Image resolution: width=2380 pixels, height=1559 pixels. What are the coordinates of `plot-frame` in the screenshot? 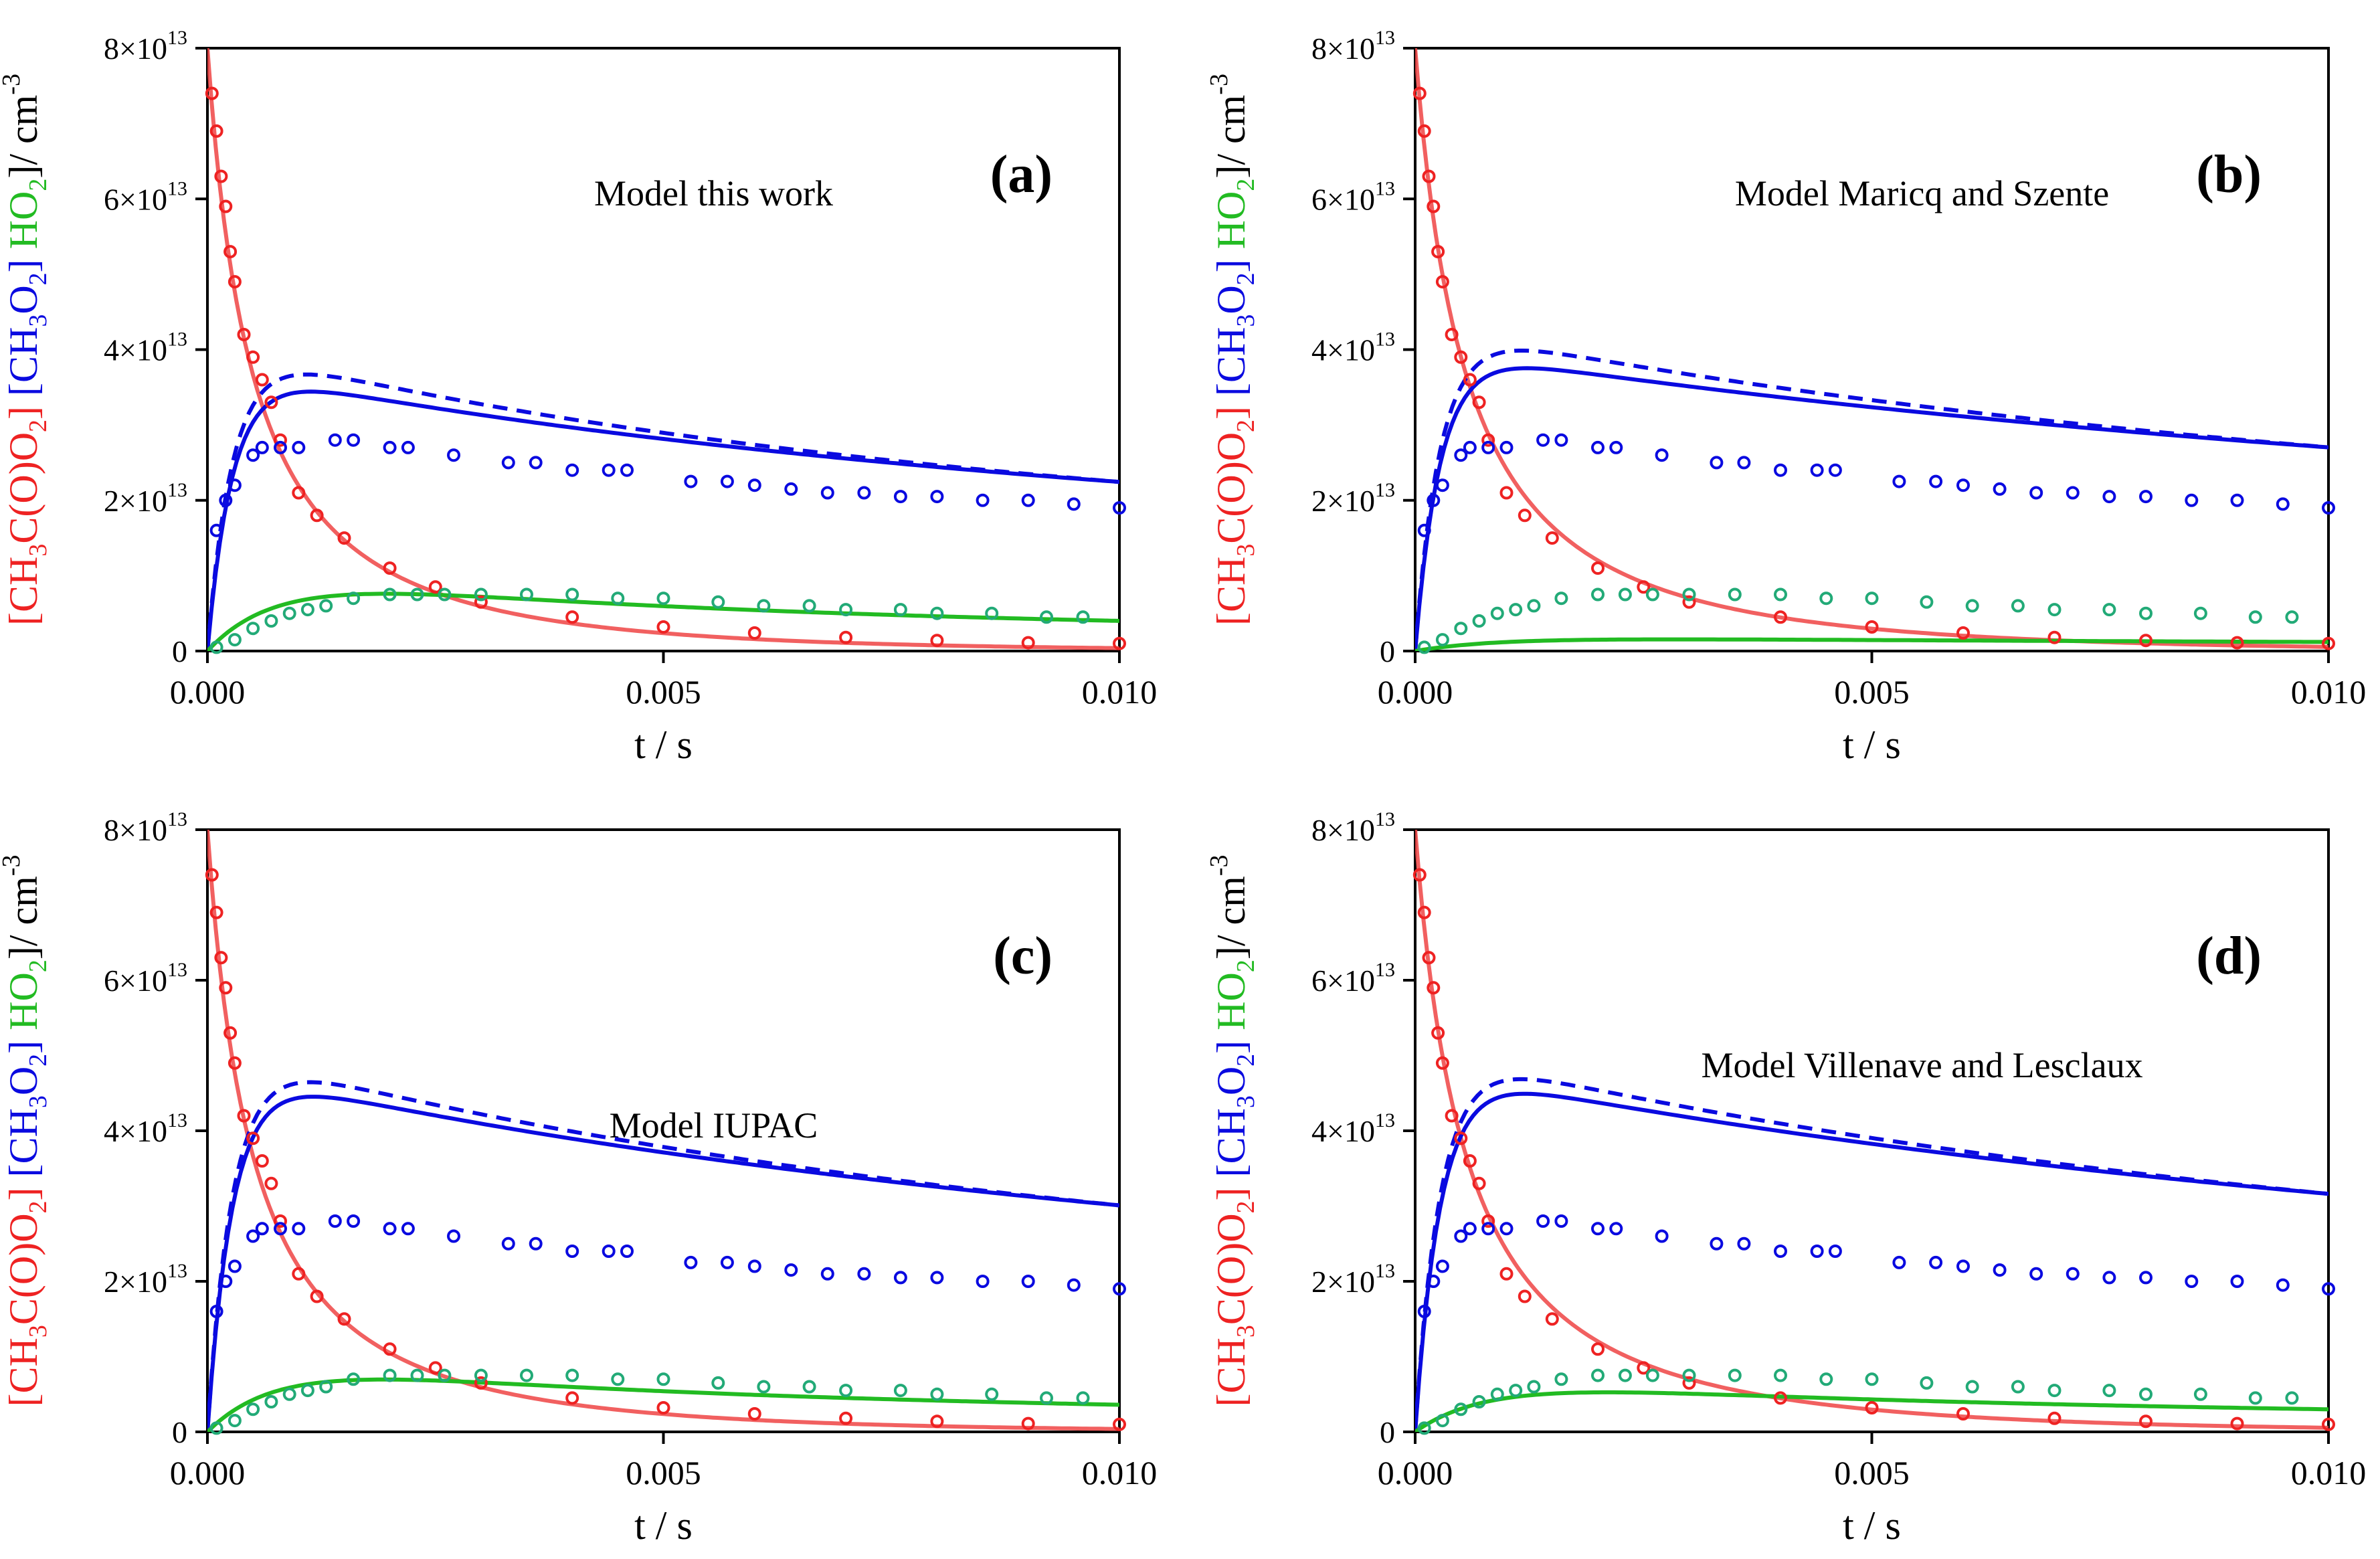 It's located at (1872, 349).